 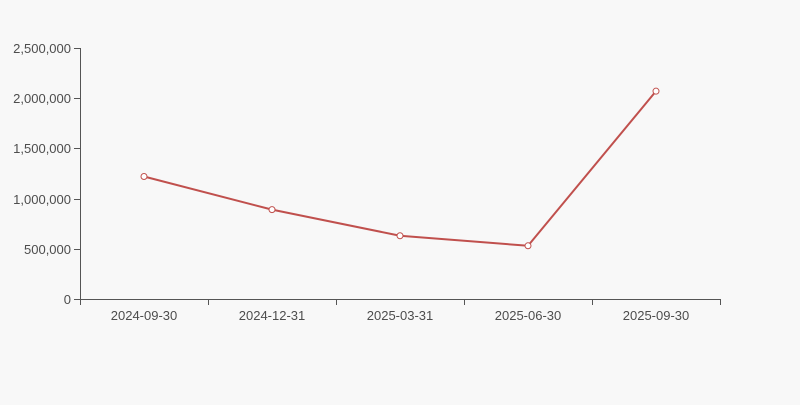 What do you see at coordinates (42, 48) in the screenshot?
I see `y-axis-label: 2,500,000` at bounding box center [42, 48].